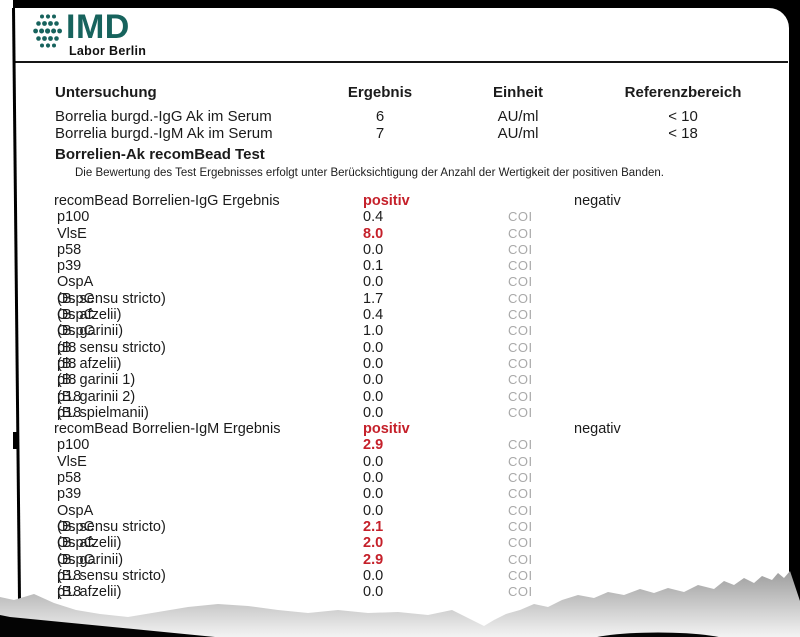  Describe the element at coordinates (400, 413) in the screenshot. I see `bead-antigen-row: p18 (B. spielmanii) 0.0 COI` at that location.